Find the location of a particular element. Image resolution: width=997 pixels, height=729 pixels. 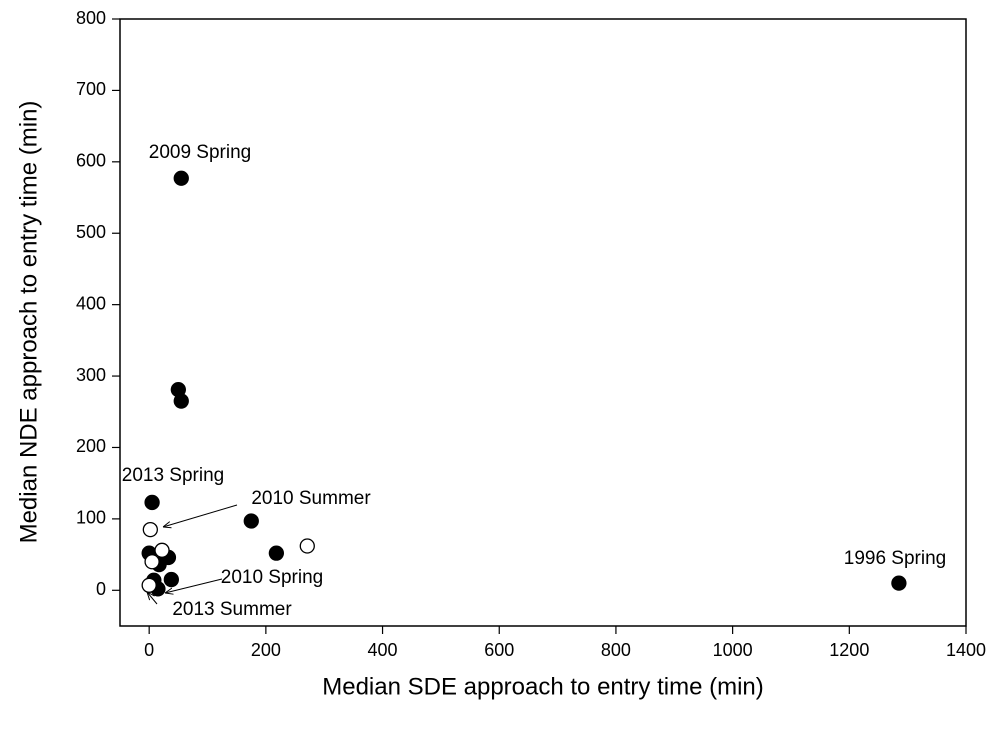

annotation: 2009 Spring is located at coordinates (200, 152).